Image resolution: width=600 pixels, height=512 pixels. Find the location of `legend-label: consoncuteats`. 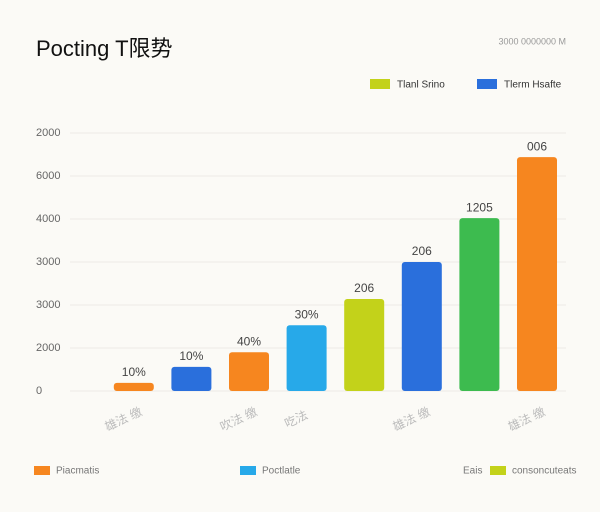

legend-label: consoncuteats is located at coordinates (544, 471).